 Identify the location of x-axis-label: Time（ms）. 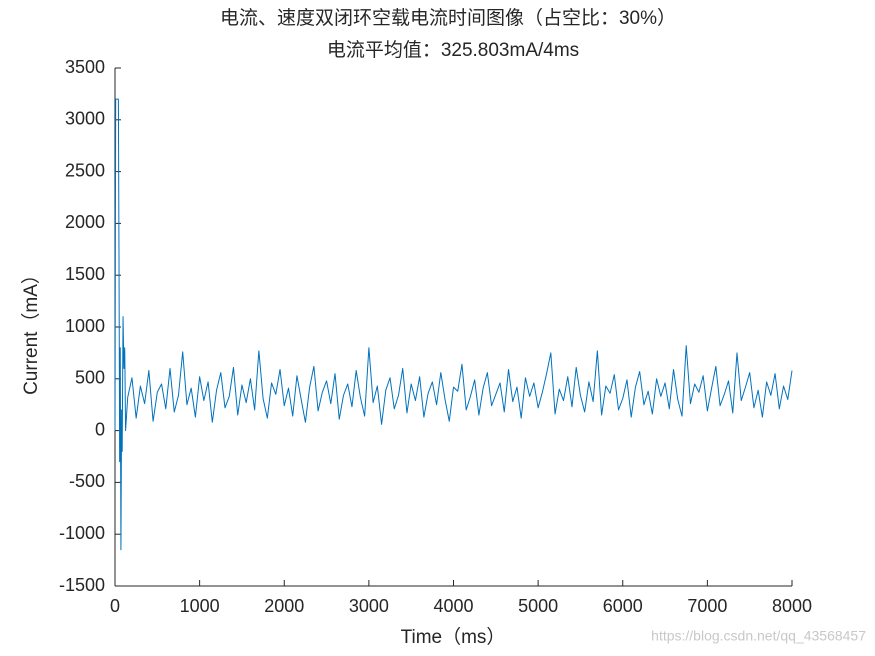
(453, 637).